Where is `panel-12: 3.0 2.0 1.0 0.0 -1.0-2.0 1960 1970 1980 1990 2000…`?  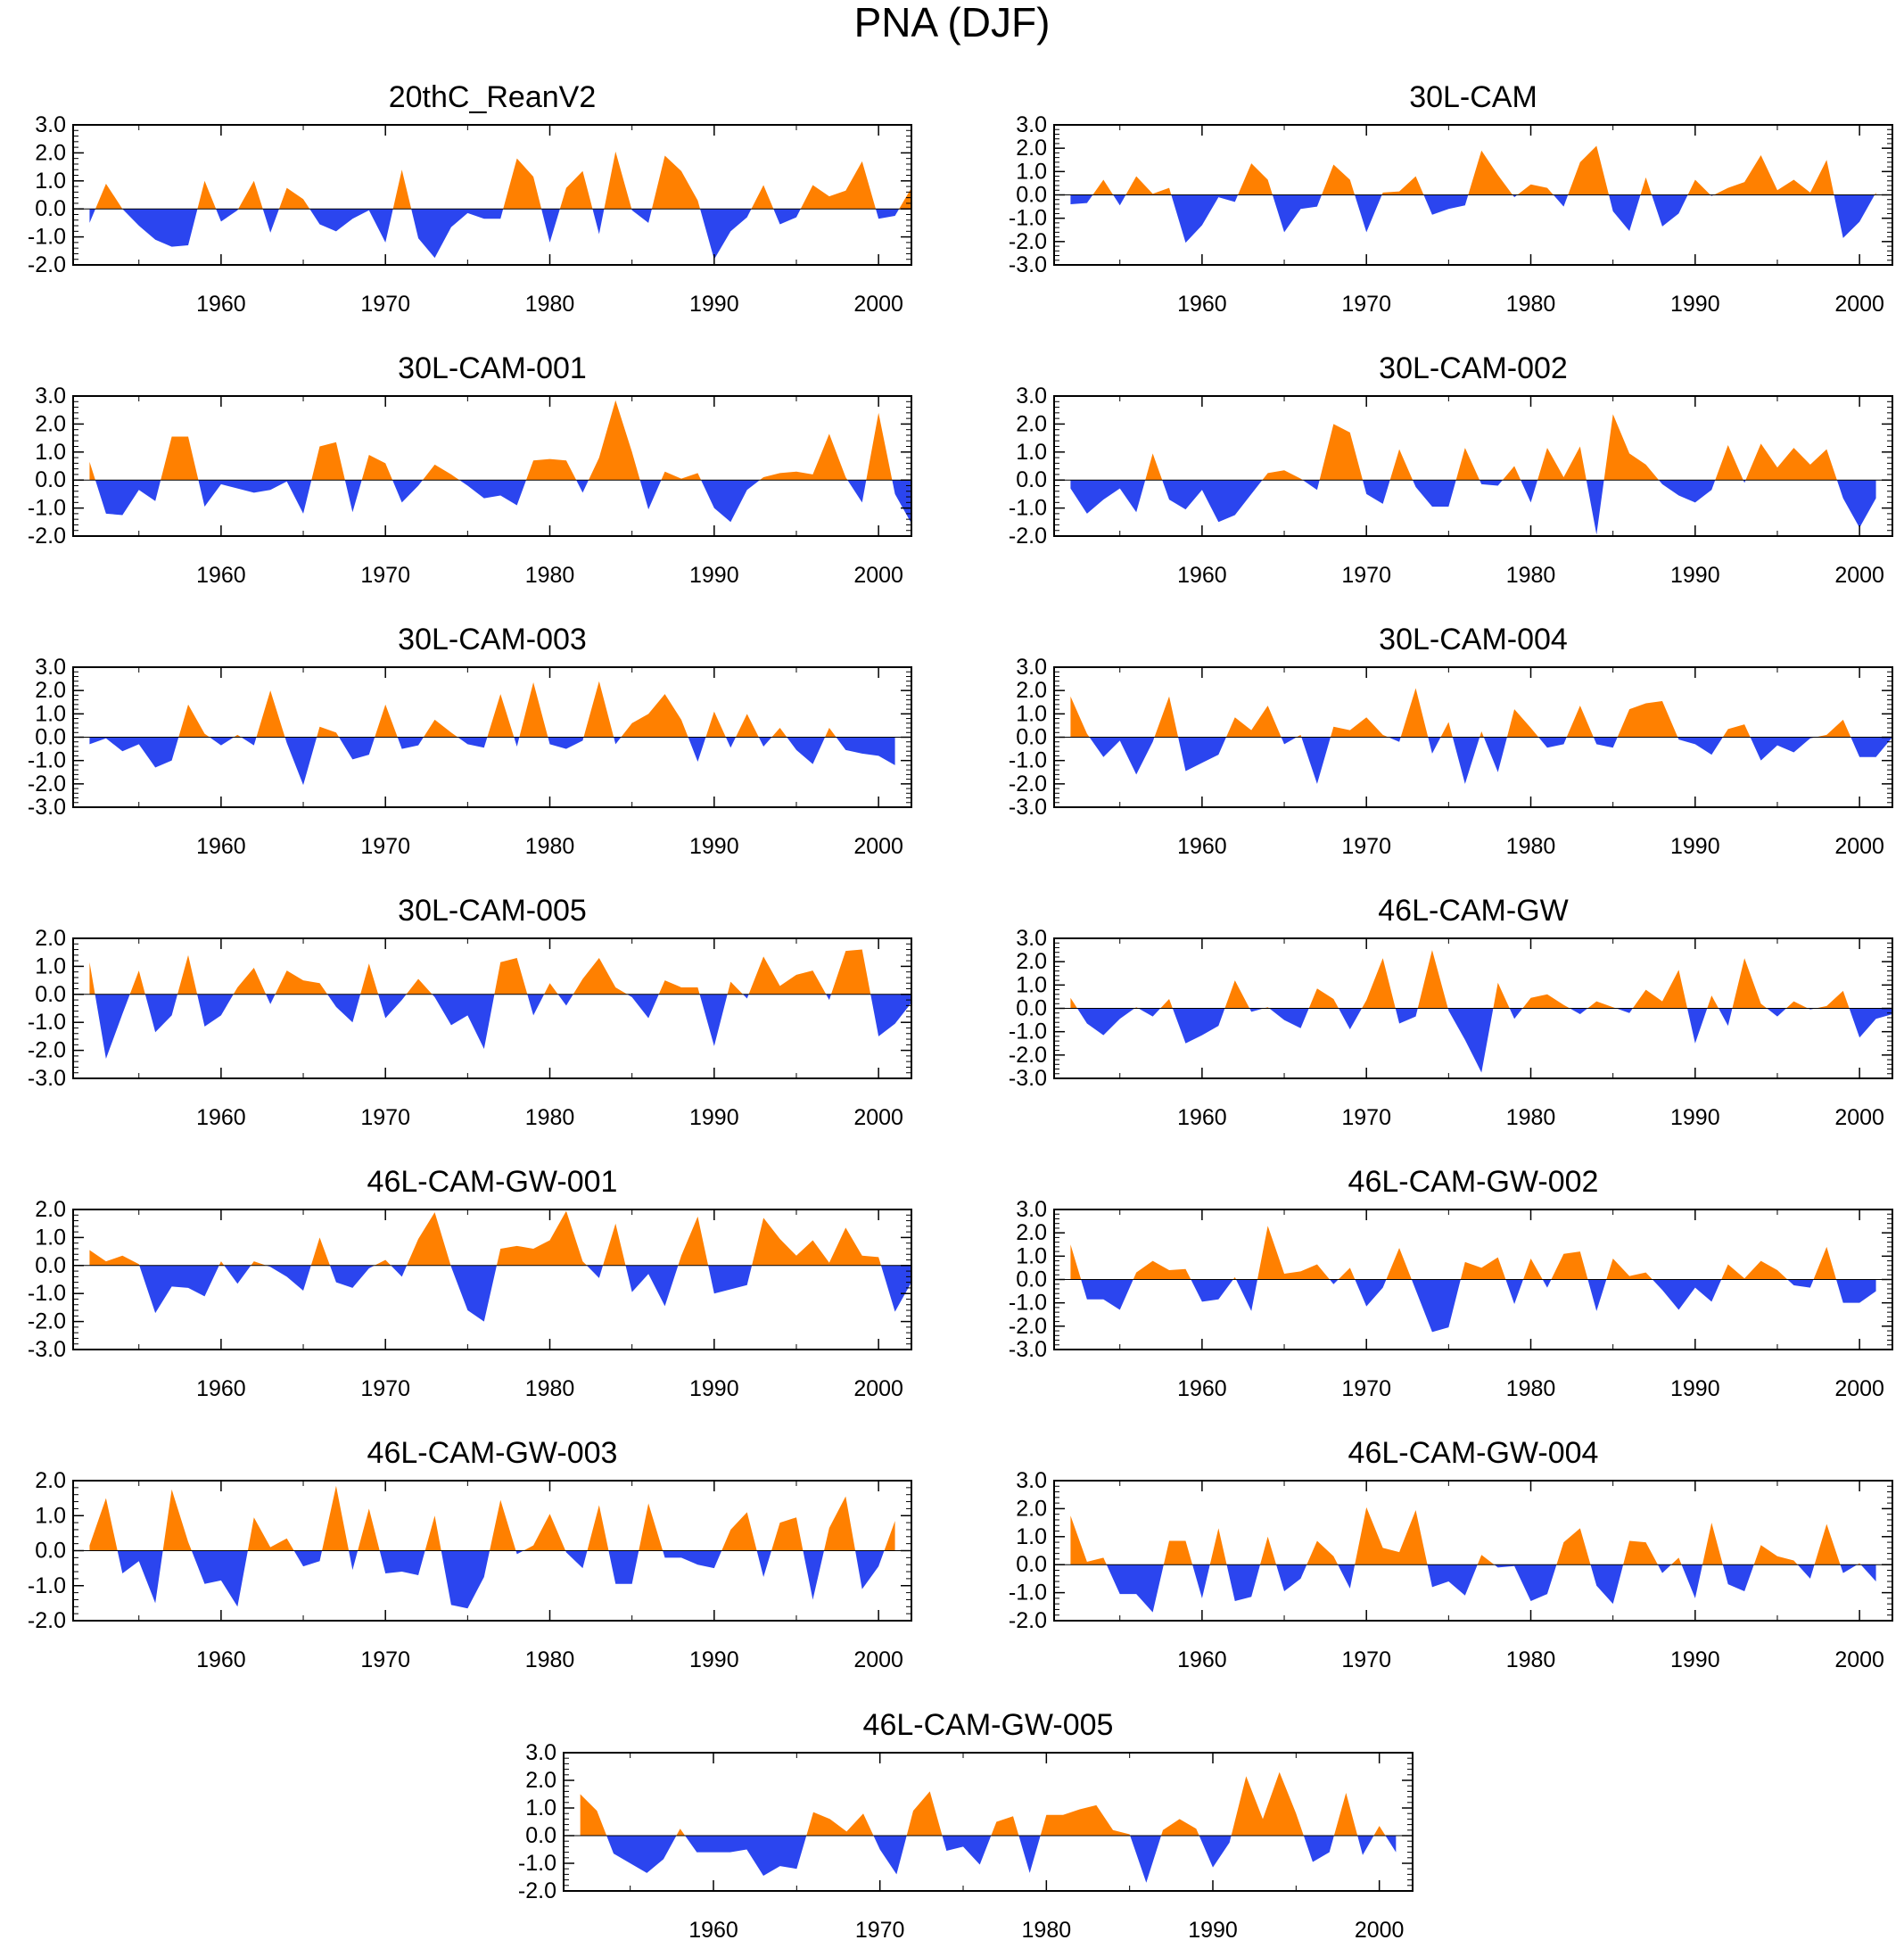
panel-12: 3.0 2.0 1.0 0.0 -1.0-2.0 1960 1970 1980 1990 2000… is located at coordinates (966, 1824).